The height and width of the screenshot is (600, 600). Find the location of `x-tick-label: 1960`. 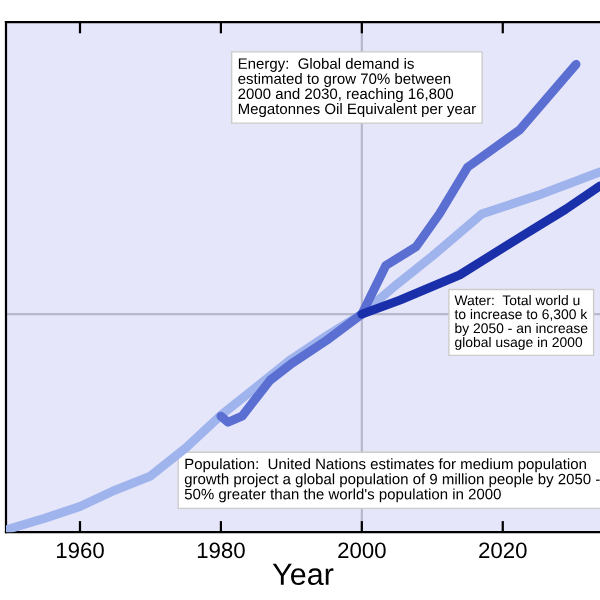

x-tick-label: 1960 is located at coordinates (80, 550).